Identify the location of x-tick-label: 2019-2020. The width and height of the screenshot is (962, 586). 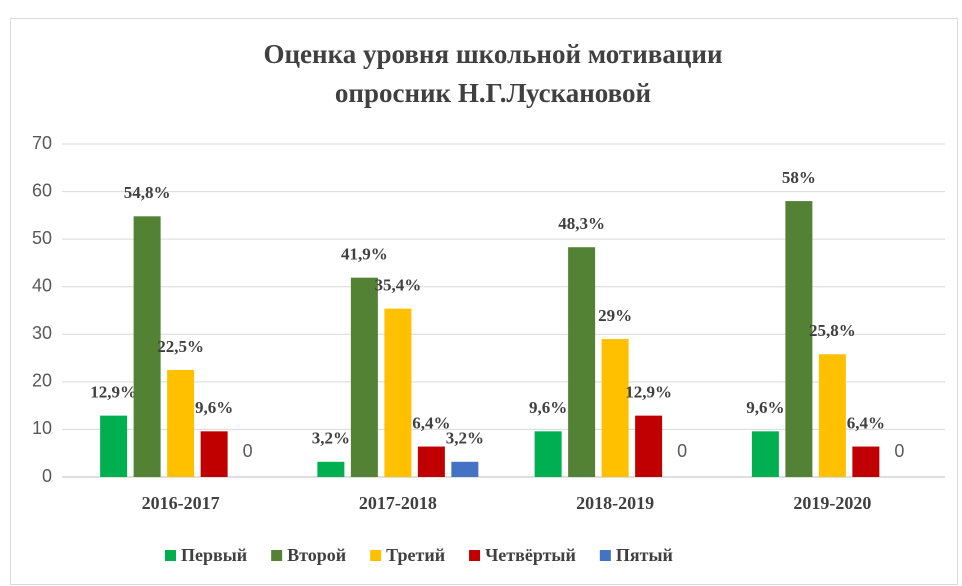
(832, 503).